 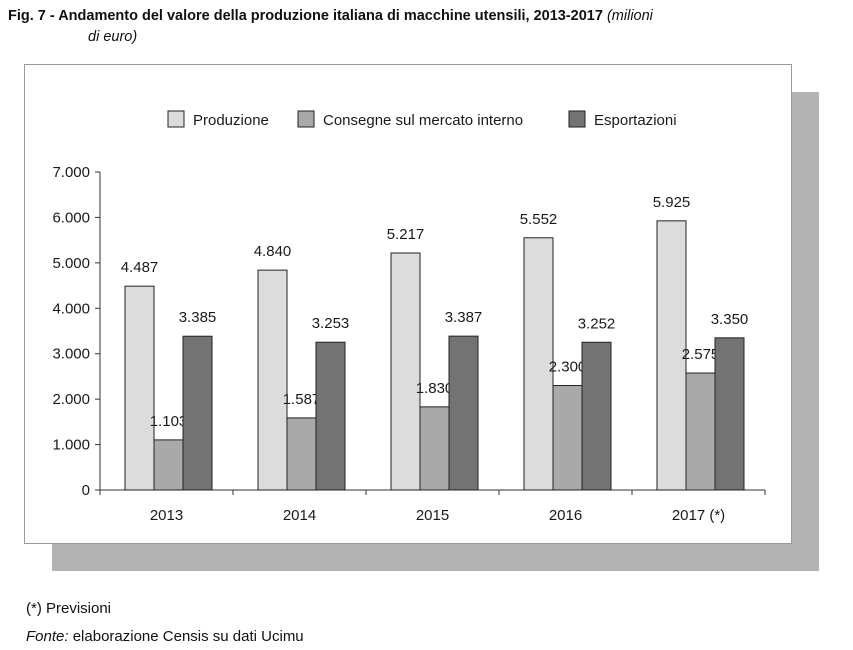 What do you see at coordinates (331, 323) in the screenshot?
I see `data-label: 3.253` at bounding box center [331, 323].